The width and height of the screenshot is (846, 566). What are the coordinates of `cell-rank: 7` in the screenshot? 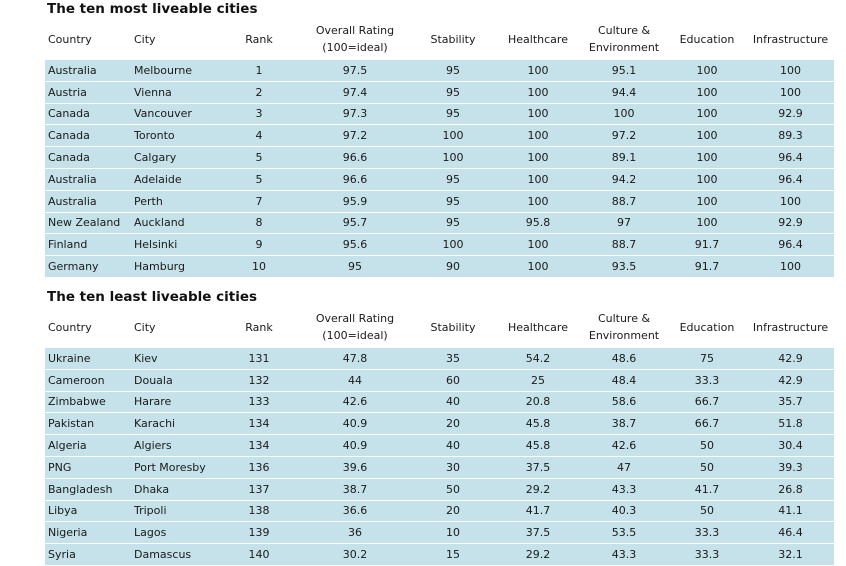 It's located at (259, 201).